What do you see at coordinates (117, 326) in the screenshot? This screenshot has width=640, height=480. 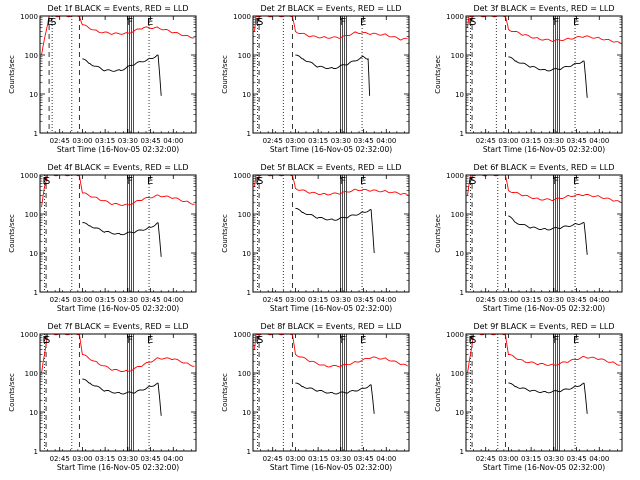 I see `chart-title: Det 7f BLACK = Events, RED = LLD` at bounding box center [117, 326].